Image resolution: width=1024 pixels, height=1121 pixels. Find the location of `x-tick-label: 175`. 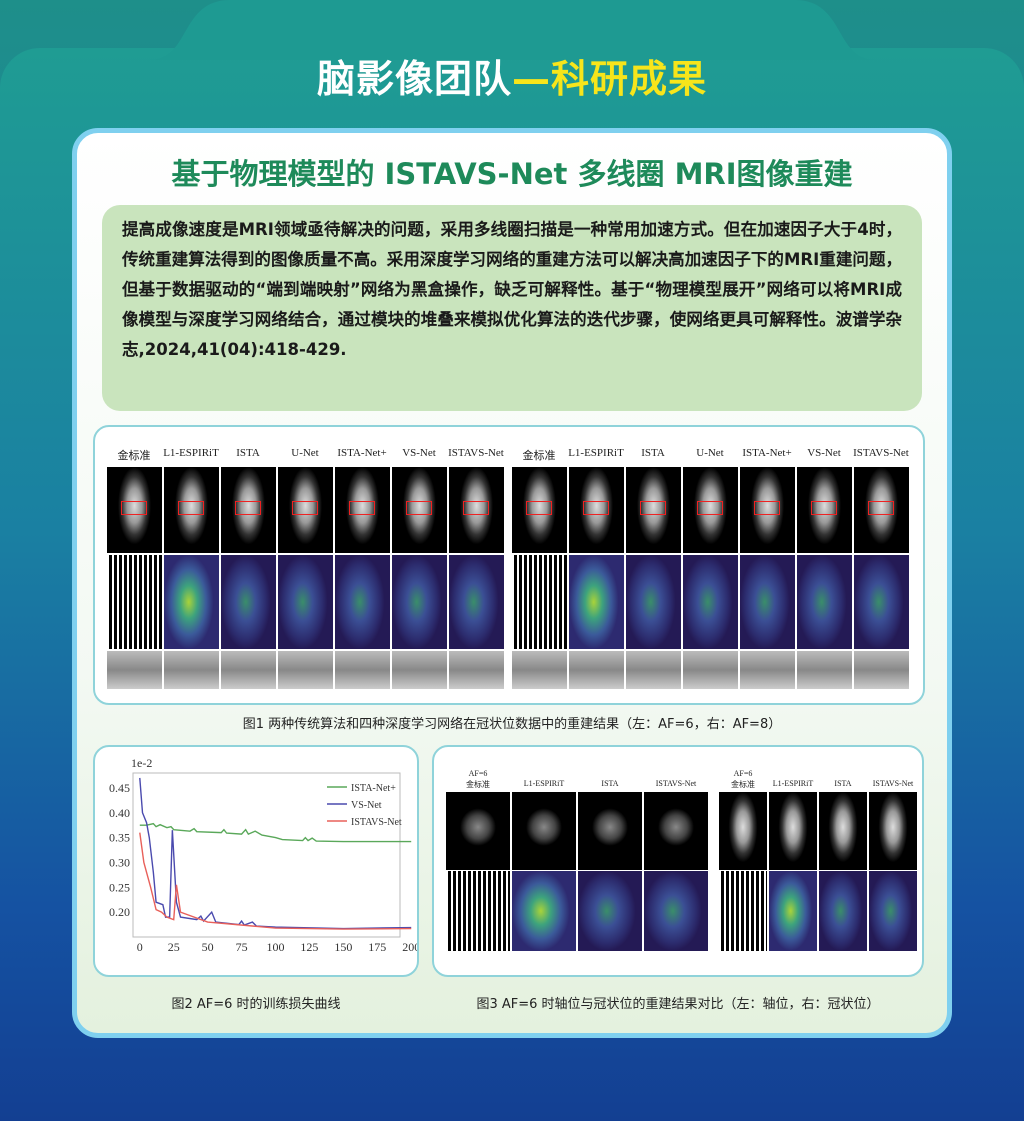

x-tick-label: 175 is located at coordinates (377, 947).